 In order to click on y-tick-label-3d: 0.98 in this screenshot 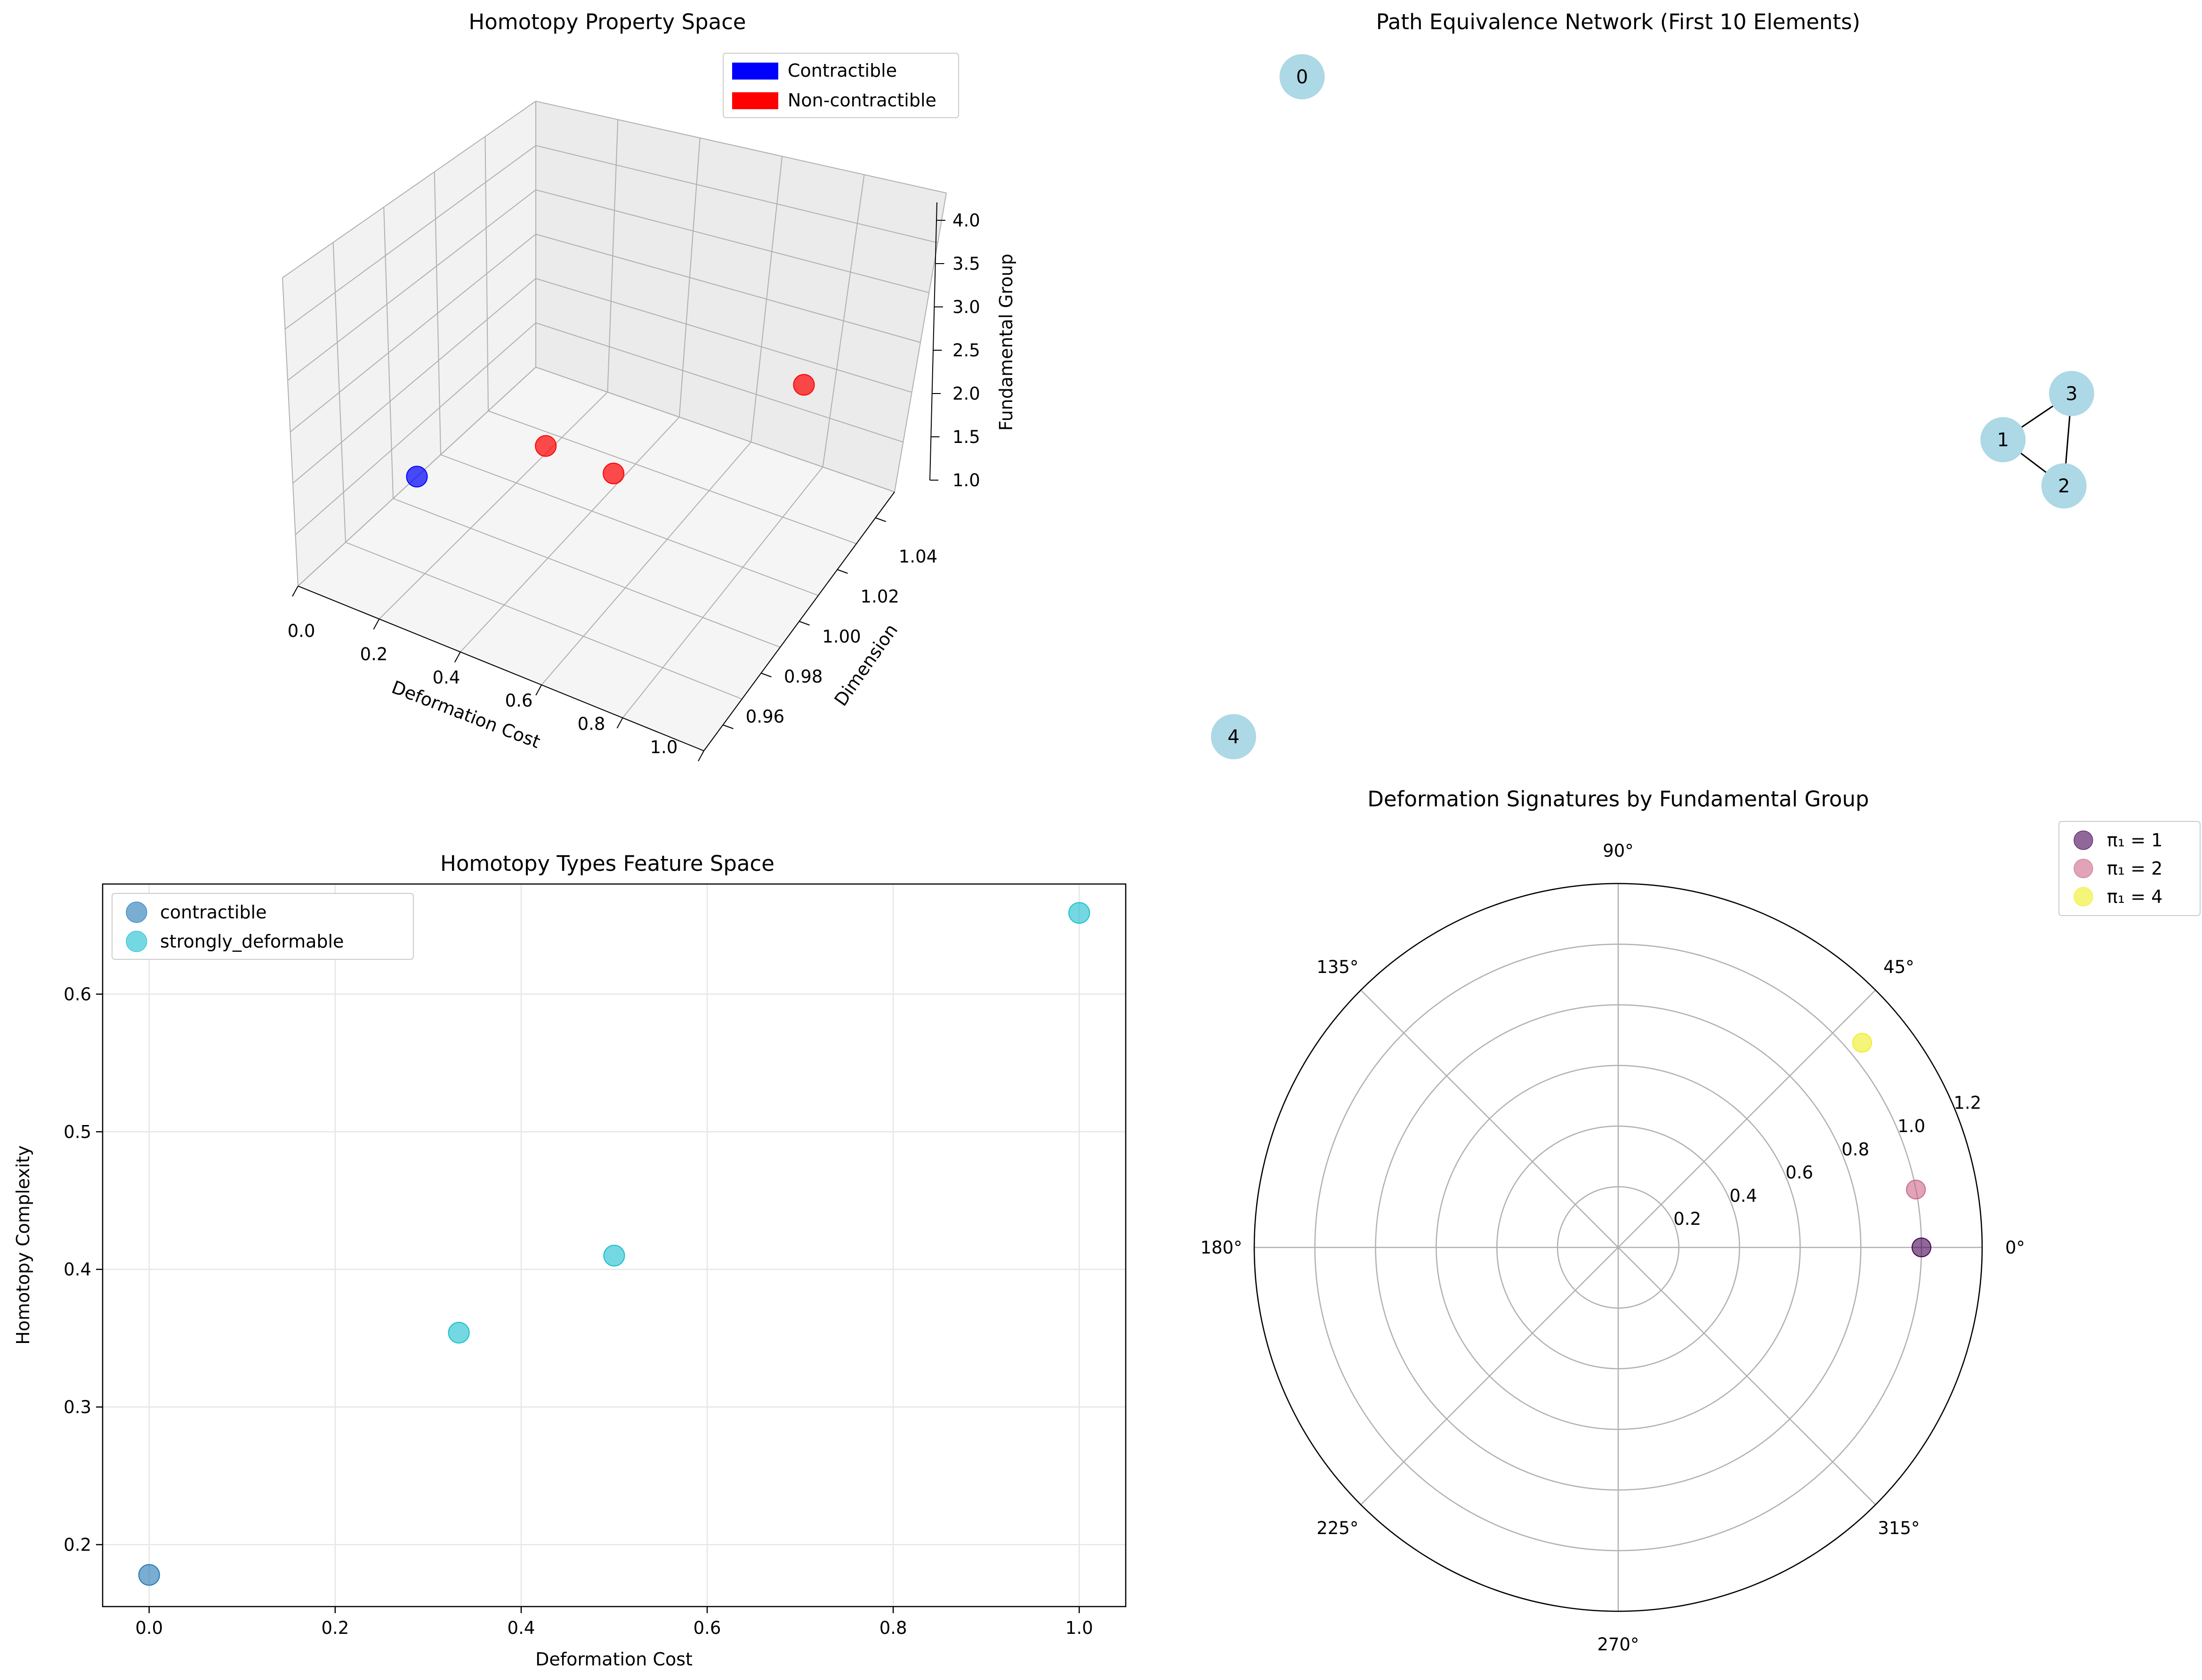, I will do `click(803, 677)`.